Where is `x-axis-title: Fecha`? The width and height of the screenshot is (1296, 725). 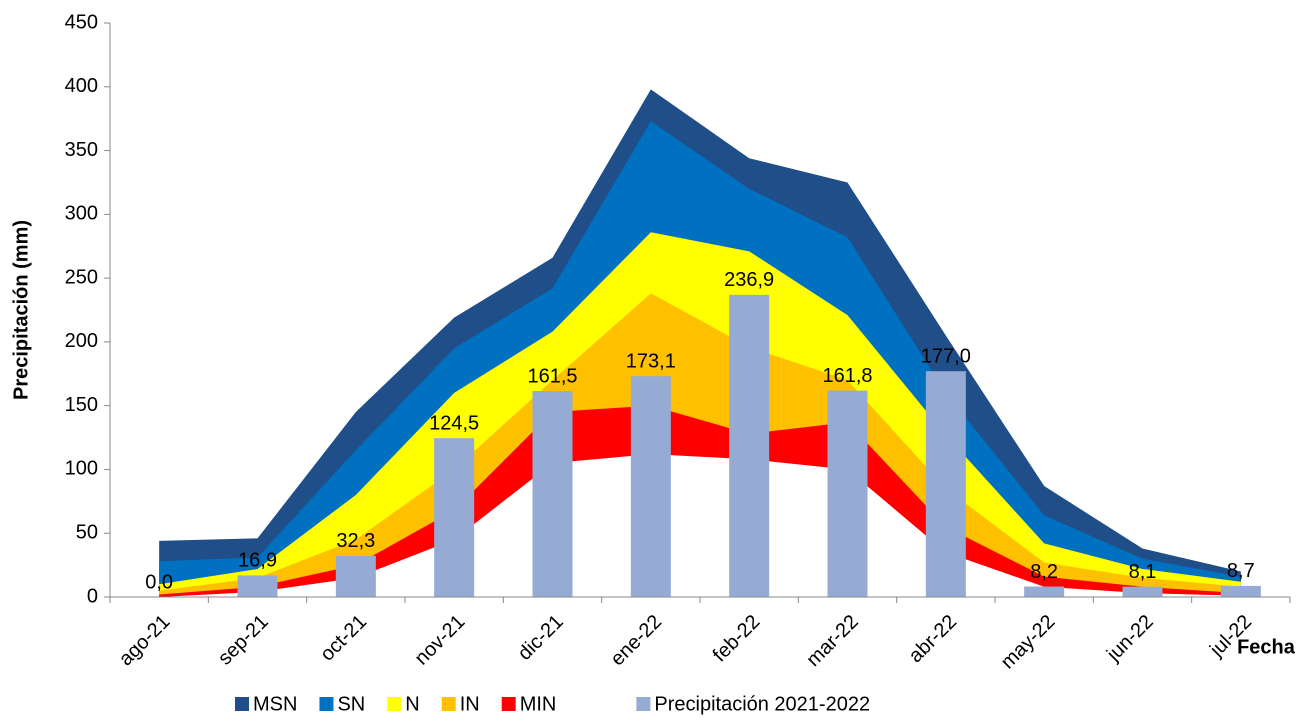
x-axis-title: Fecha is located at coordinates (1266, 647).